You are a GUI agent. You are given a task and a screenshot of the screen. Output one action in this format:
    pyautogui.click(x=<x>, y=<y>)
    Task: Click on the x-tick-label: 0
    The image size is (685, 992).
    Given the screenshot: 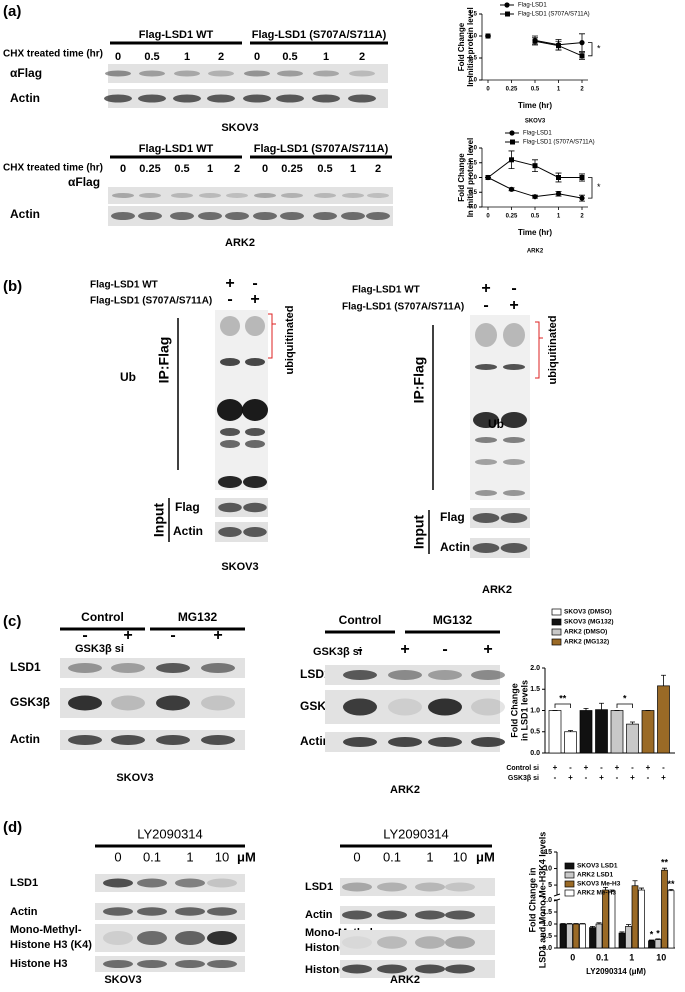 What is the action you would take?
    pyautogui.click(x=488, y=217)
    